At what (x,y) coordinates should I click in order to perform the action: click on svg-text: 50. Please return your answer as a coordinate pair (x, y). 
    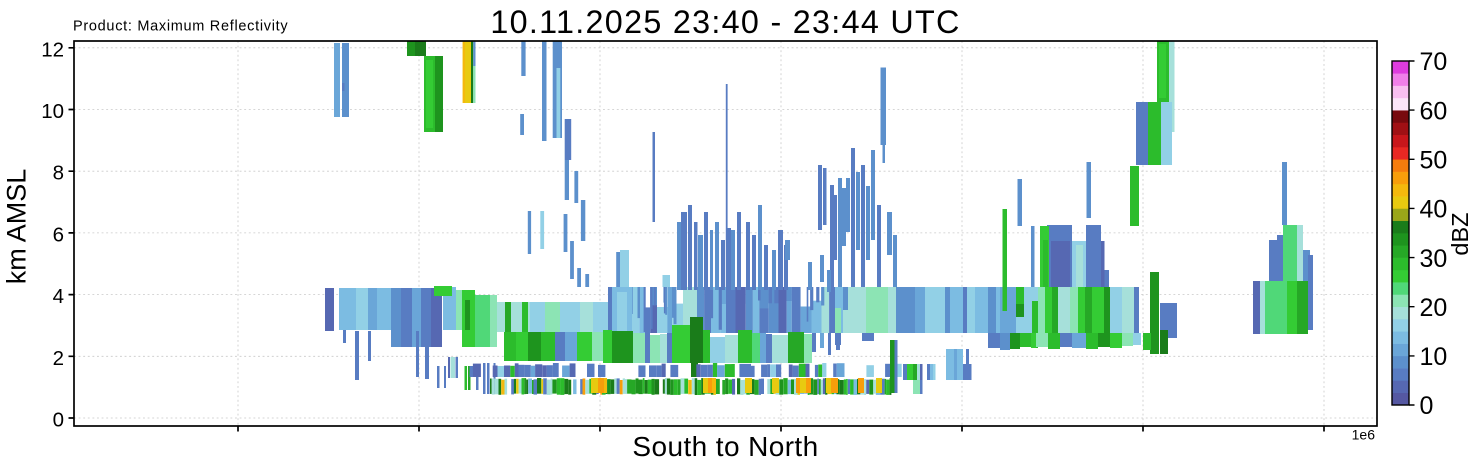
    Looking at the image, I should click on (1434, 161).